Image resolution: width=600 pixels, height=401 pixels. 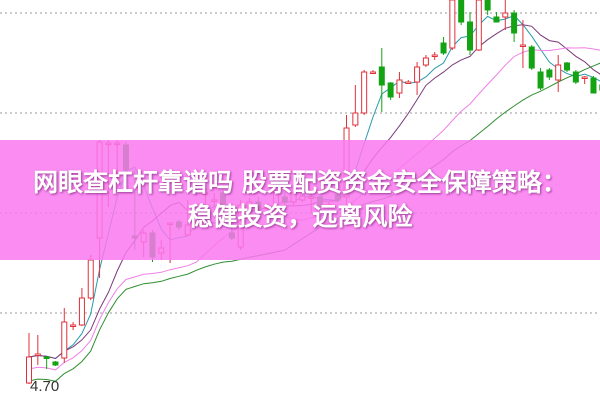 What do you see at coordinates (45, 386) in the screenshot?
I see `low-price-label: 4.70` at bounding box center [45, 386].